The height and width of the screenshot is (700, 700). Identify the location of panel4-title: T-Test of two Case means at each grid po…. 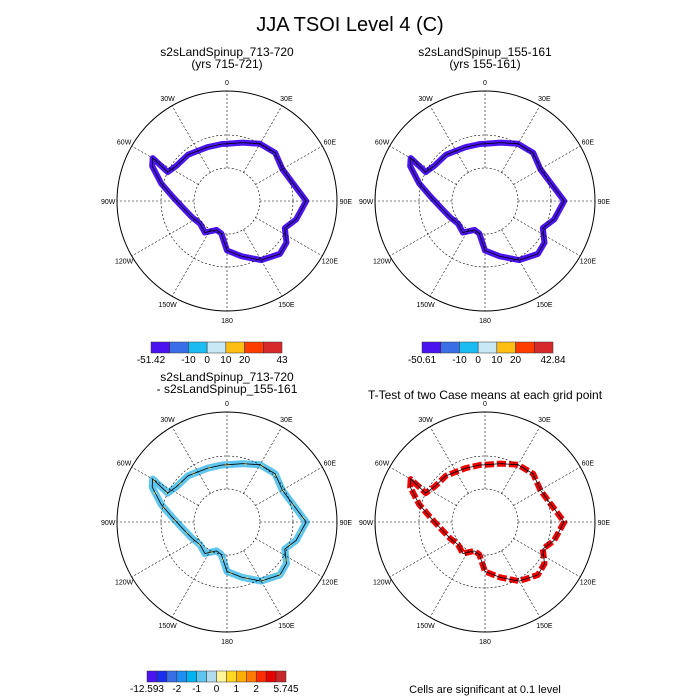
(485, 395).